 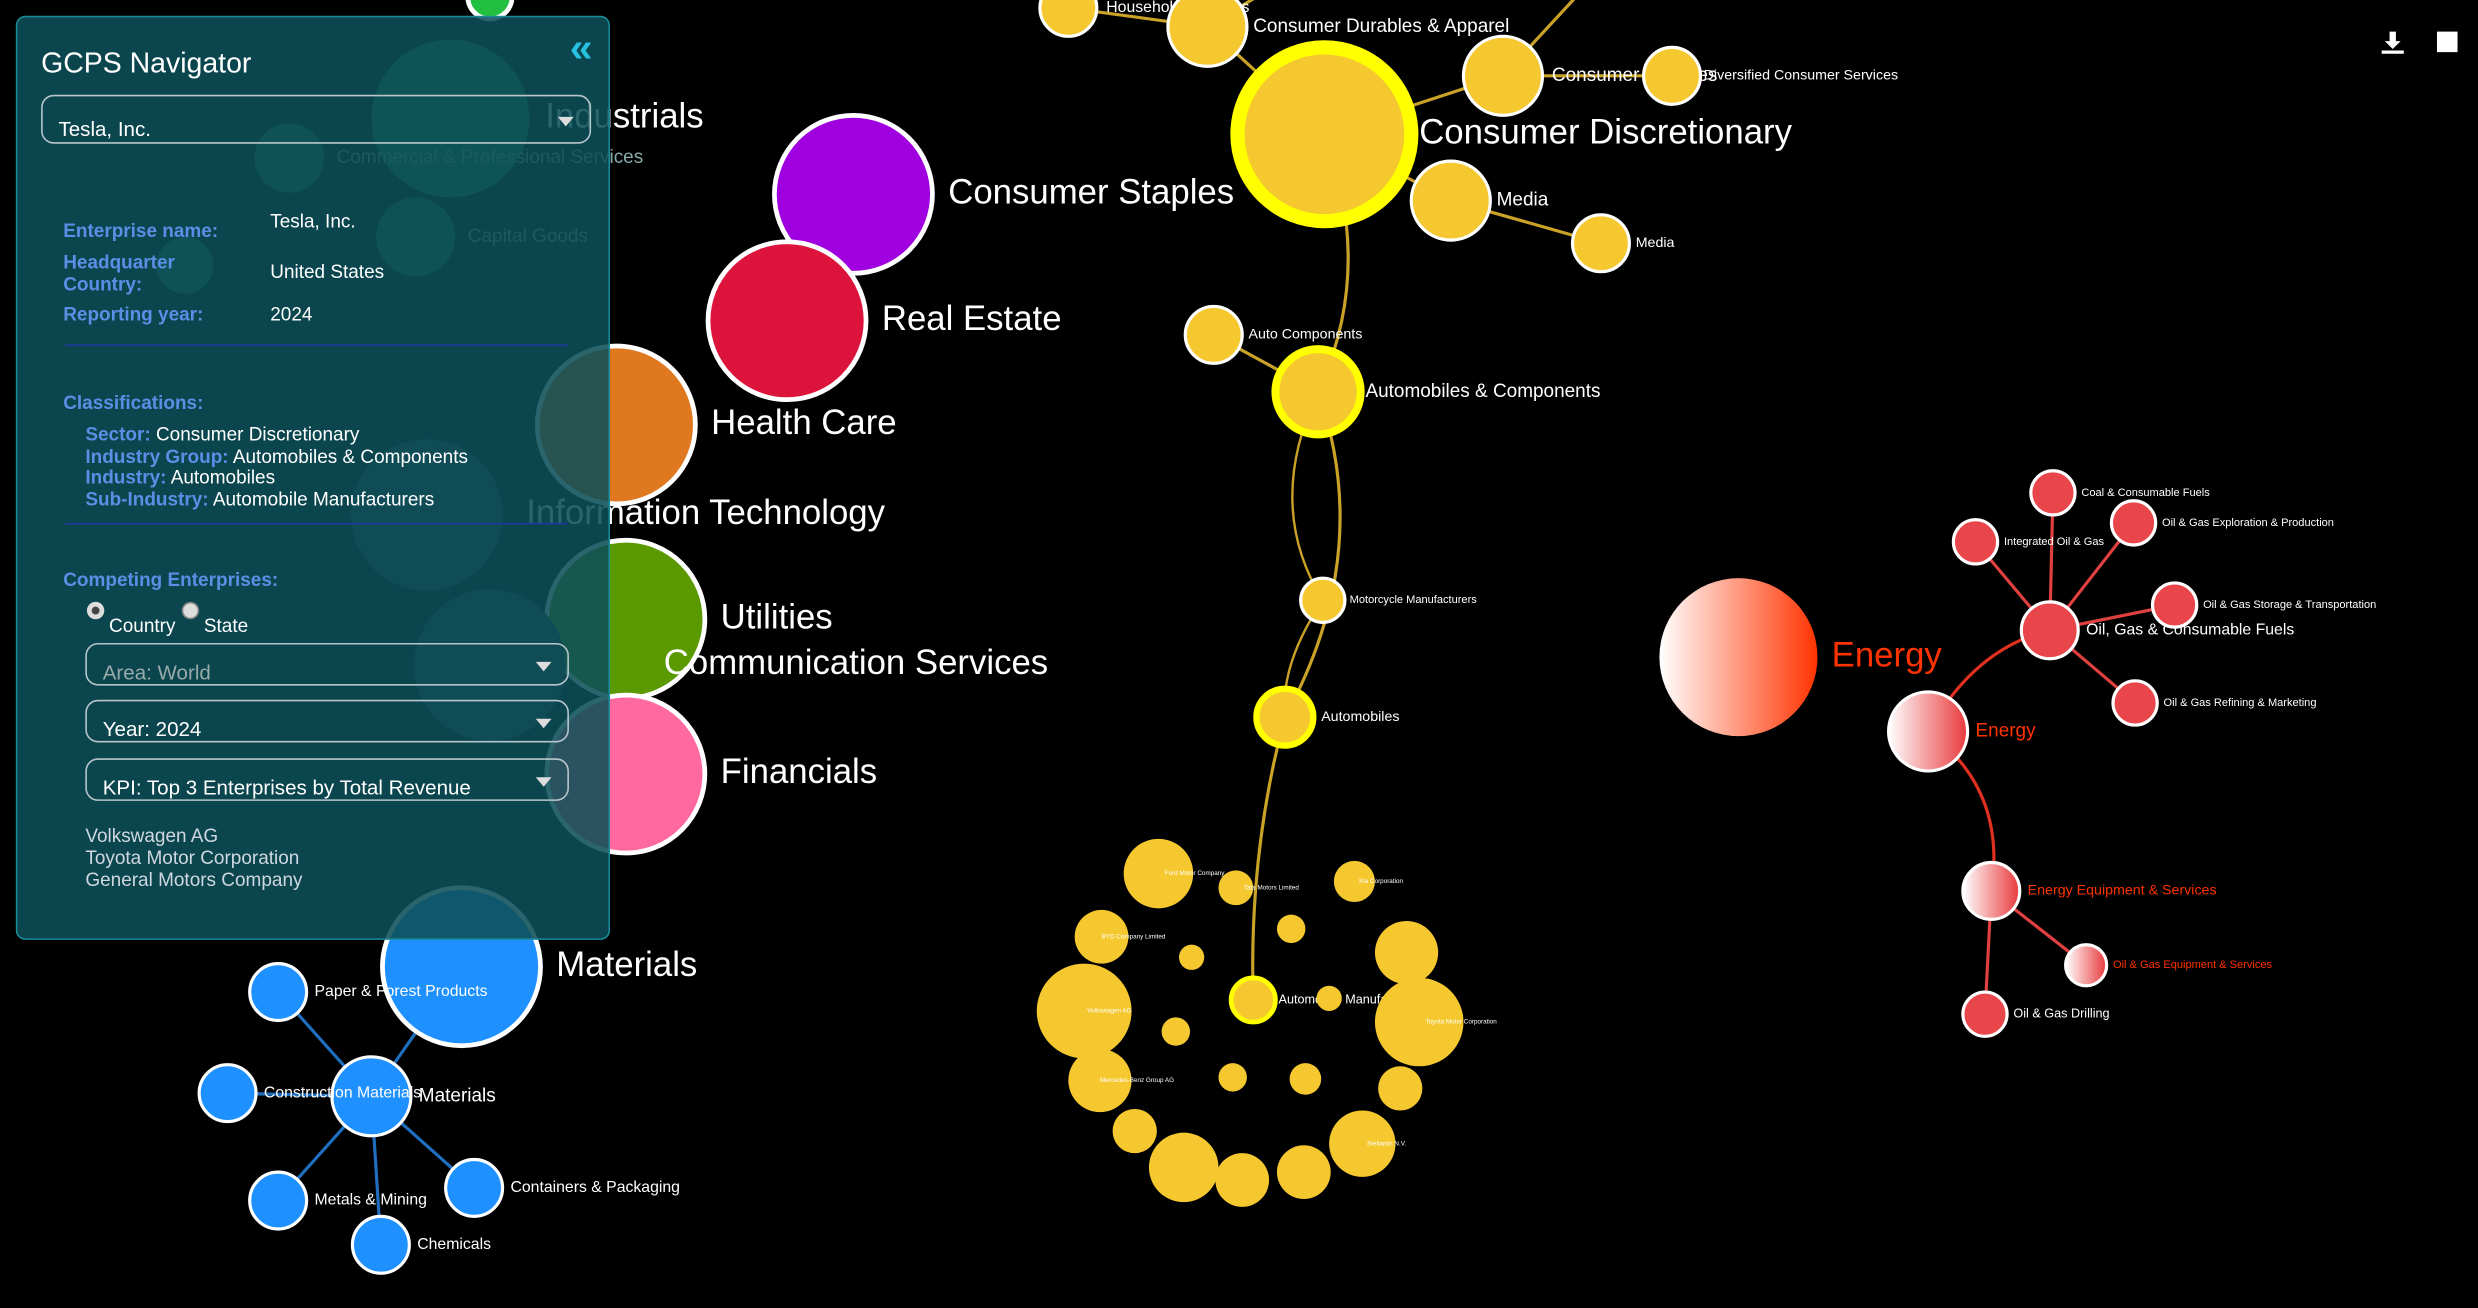 What do you see at coordinates (2392, 42) in the screenshot?
I see `download-icon` at bounding box center [2392, 42].